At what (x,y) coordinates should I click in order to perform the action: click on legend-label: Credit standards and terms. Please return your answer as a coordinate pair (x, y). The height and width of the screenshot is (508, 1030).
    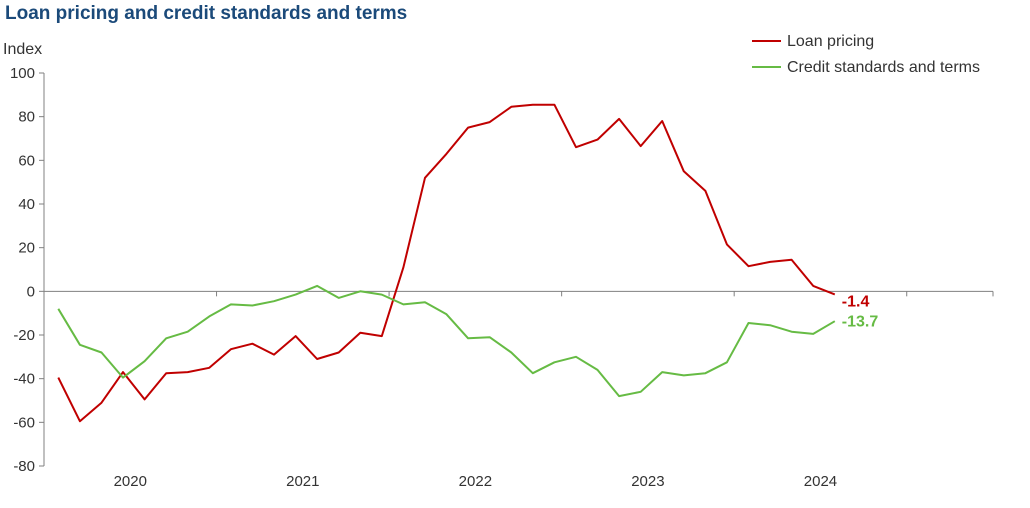
    Looking at the image, I should click on (883, 67).